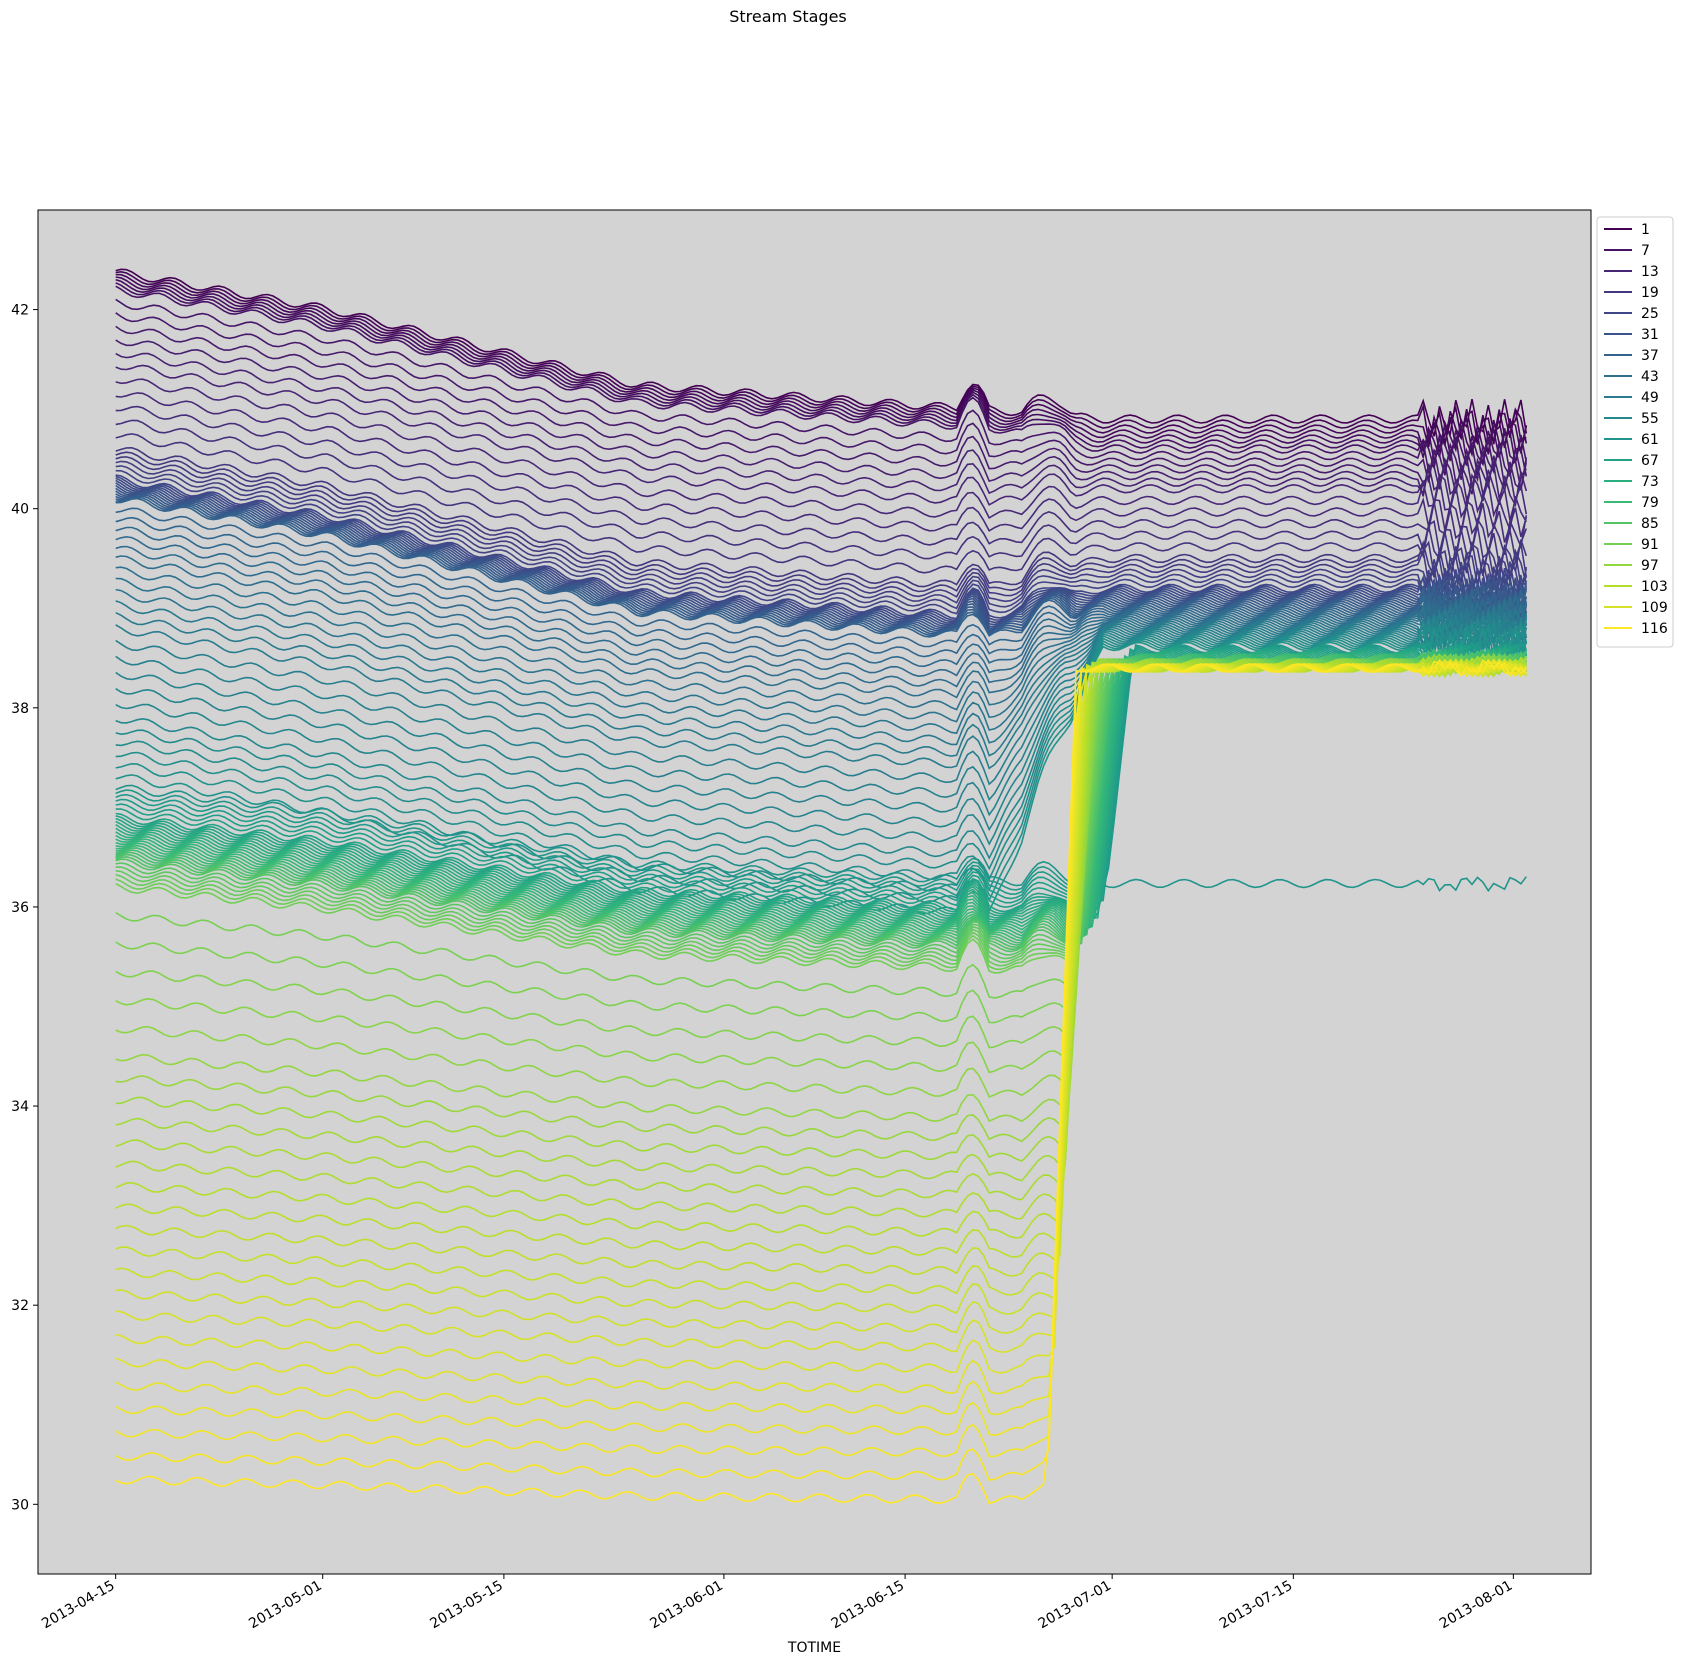 The height and width of the screenshot is (1661, 1681). What do you see at coordinates (686, 1605) in the screenshot?
I see `x-tick-label: 2013-06-01` at bounding box center [686, 1605].